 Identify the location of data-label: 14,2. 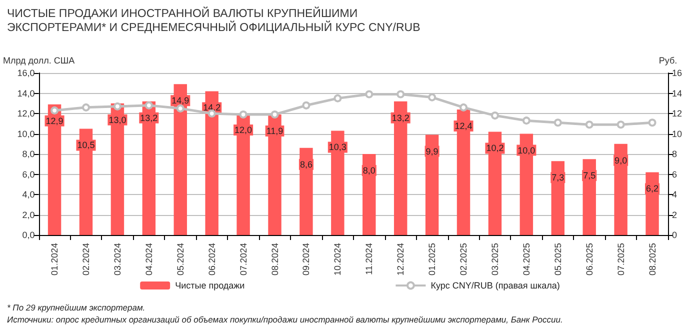
(212, 107).